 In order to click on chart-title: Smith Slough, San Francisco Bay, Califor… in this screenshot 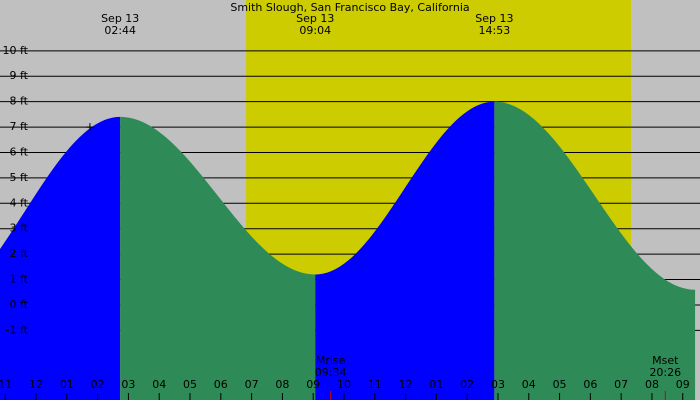, I will do `click(349, 7)`.